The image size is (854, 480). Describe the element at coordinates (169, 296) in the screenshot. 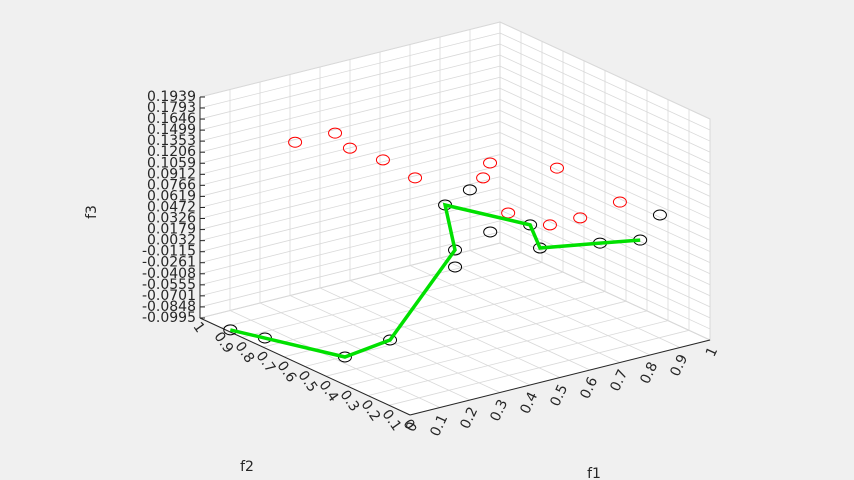

I see `z-tick-label: -0.0701` at that location.